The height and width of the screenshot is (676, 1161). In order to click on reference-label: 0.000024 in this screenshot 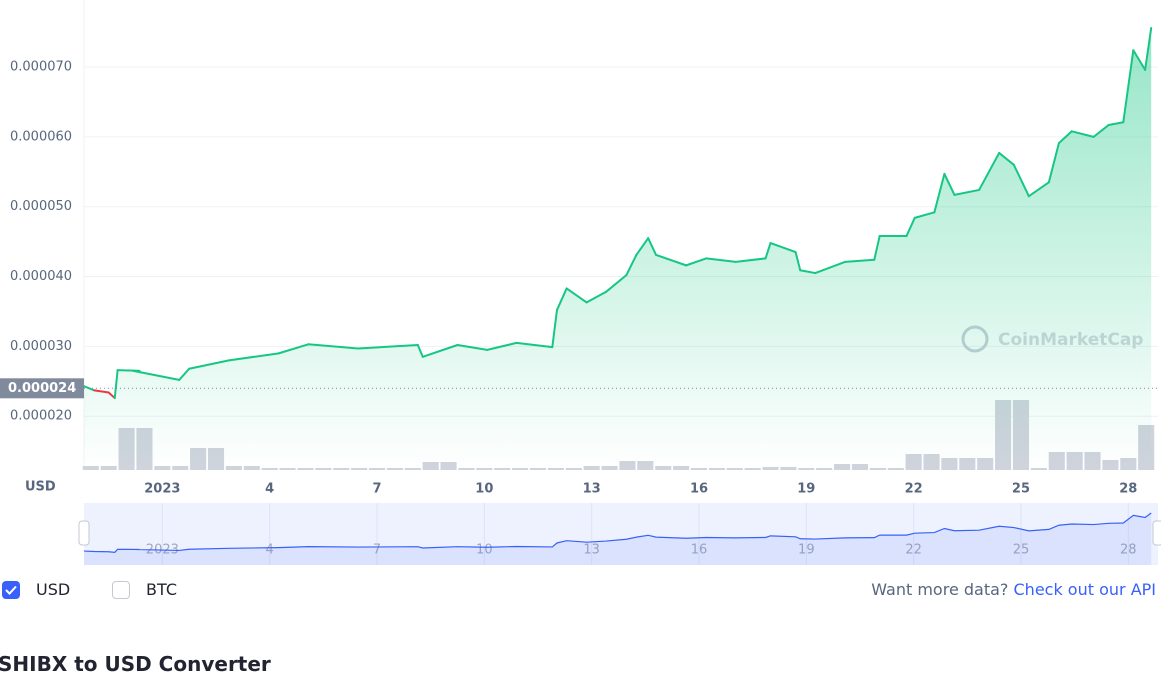, I will do `click(42, 388)`.